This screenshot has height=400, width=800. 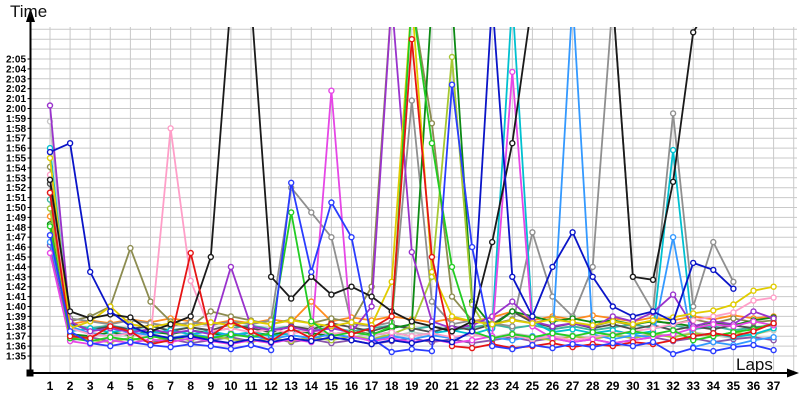 I want to click on y-tick-label: 1:44, so click(x=16, y=267).